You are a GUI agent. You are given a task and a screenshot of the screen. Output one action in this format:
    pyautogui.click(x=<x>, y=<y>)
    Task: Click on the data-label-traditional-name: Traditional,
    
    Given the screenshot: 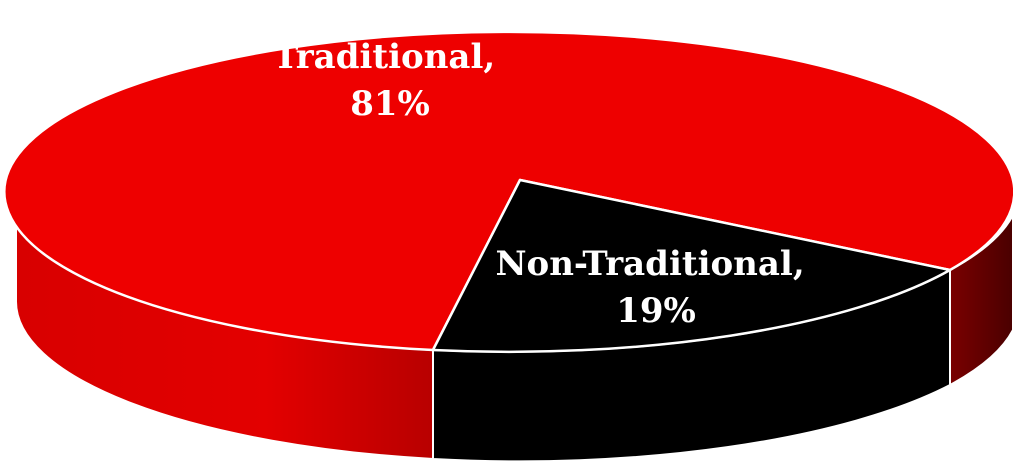 What is the action you would take?
    pyautogui.click(x=384, y=57)
    